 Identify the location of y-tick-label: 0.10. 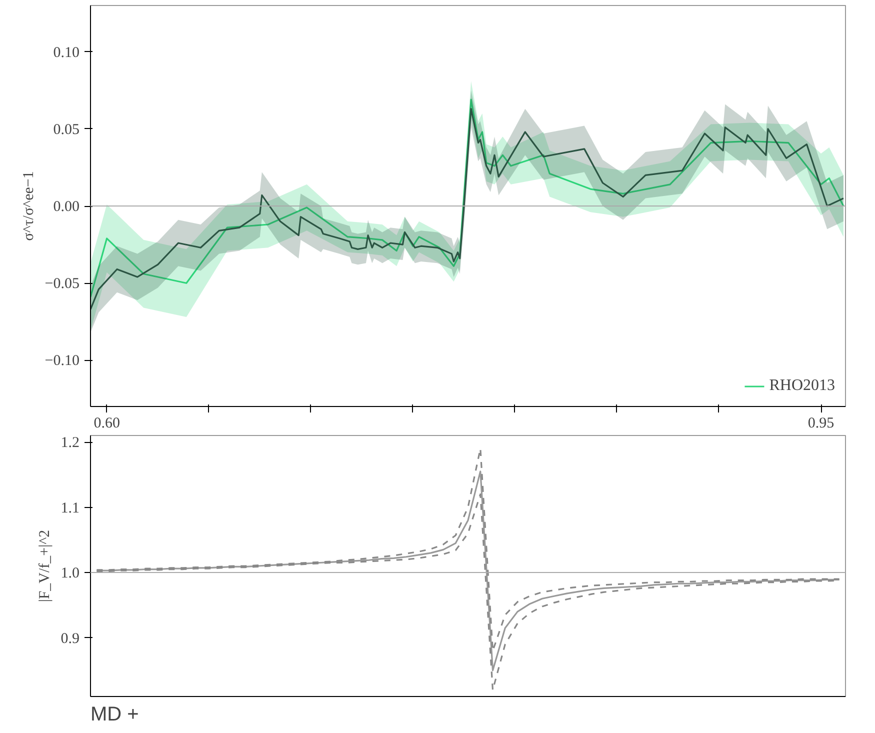
(66, 52).